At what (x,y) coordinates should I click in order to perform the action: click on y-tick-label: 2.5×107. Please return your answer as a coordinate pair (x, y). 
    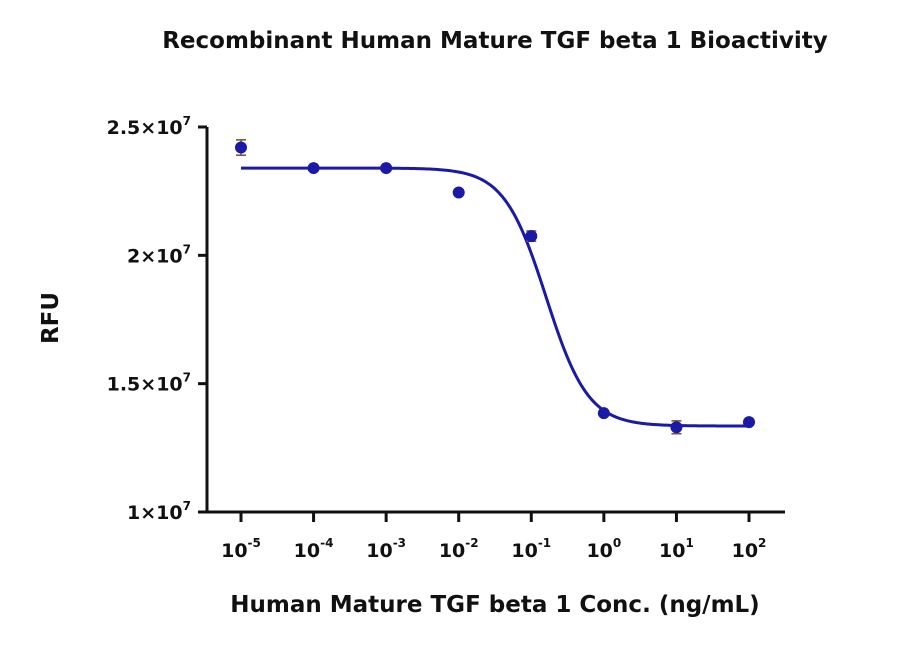
    Looking at the image, I should click on (149, 126).